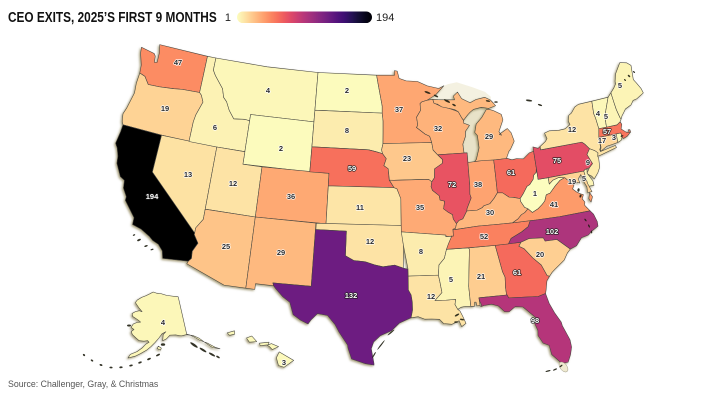 The width and height of the screenshot is (720, 405). What do you see at coordinates (226, 246) in the screenshot?
I see `svg-text: 25` at bounding box center [226, 246].